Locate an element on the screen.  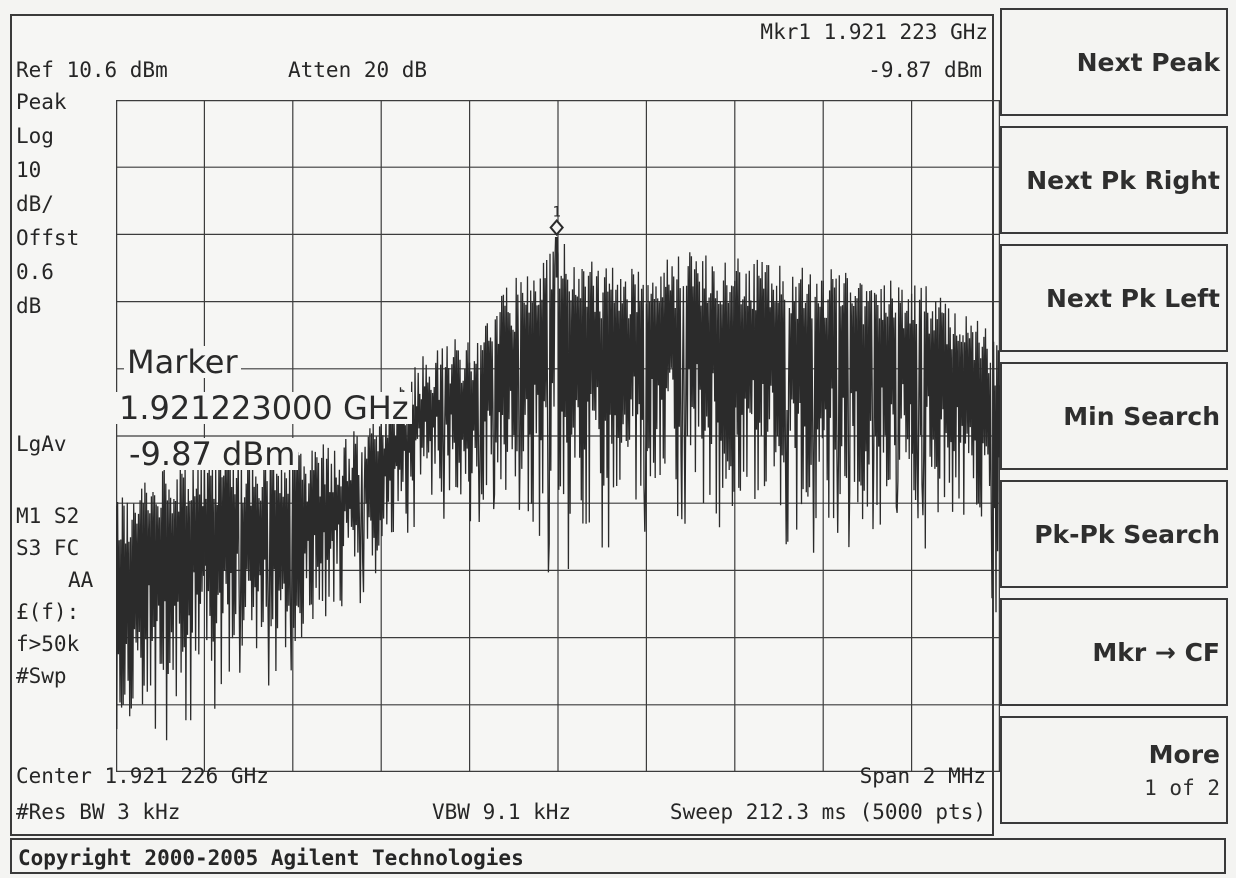
phase-noise-label: £(f): is located at coordinates (48, 612).